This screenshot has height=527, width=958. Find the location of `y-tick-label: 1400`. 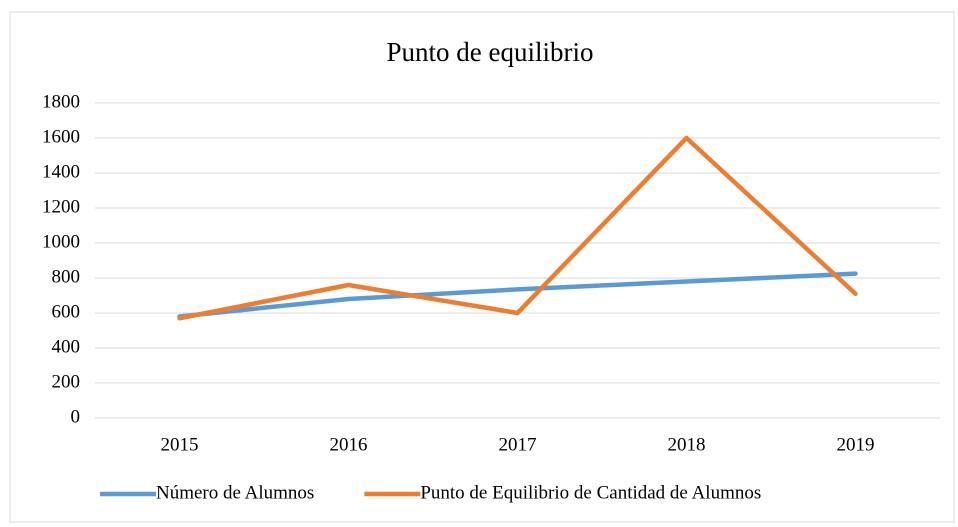

y-tick-label: 1400 is located at coordinates (61, 171).